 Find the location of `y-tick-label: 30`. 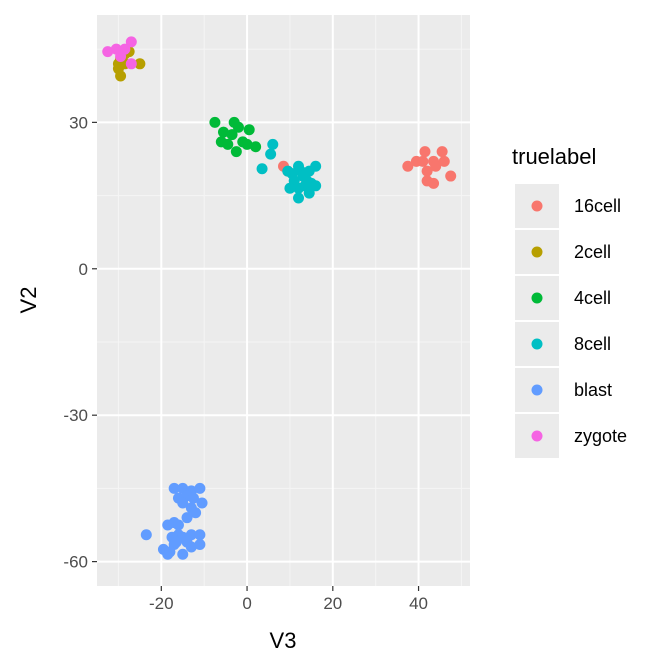

y-tick-label: 30 is located at coordinates (78, 122).